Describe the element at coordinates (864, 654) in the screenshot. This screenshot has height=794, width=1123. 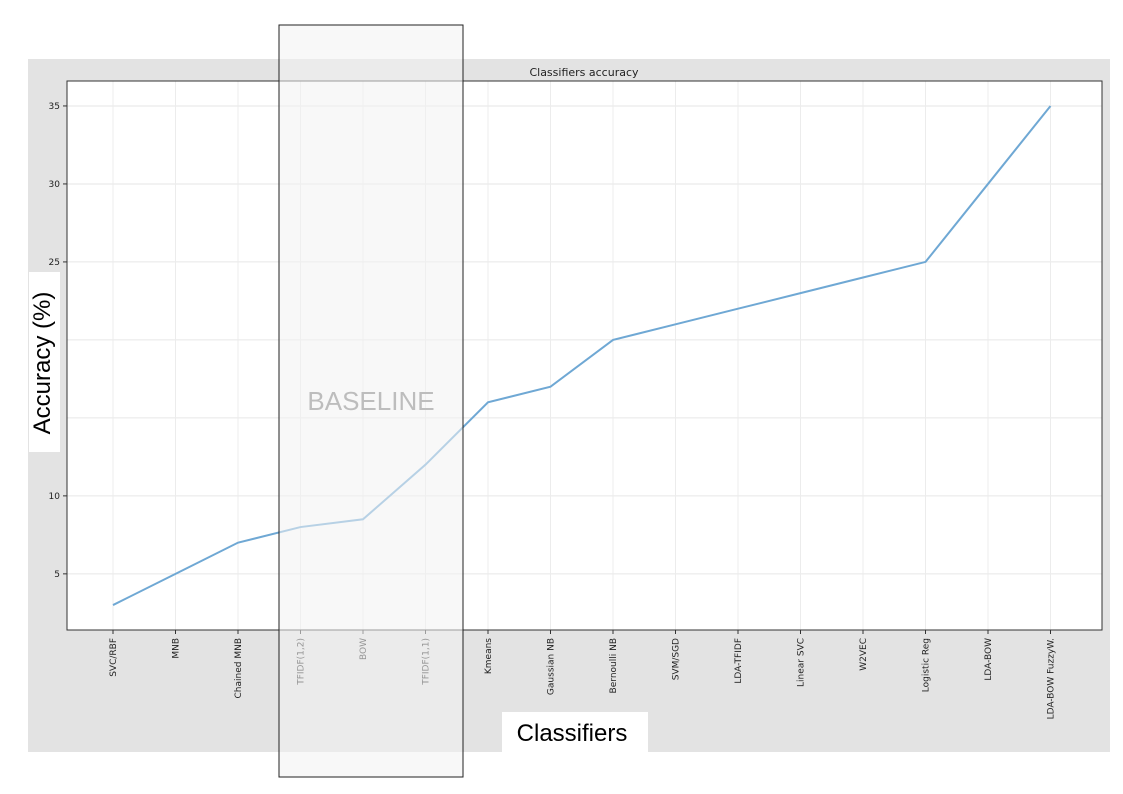
I see `x-tick-label: W2VEC` at that location.